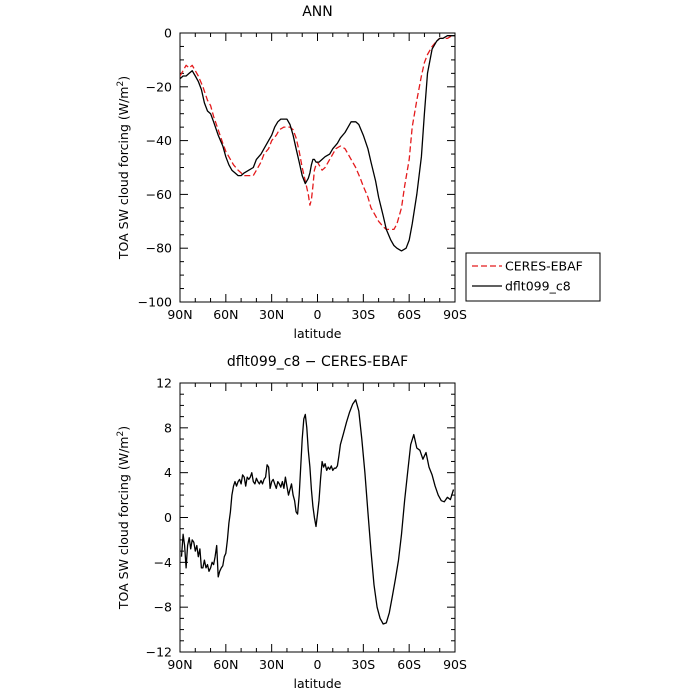 The height and width of the screenshot is (700, 700). What do you see at coordinates (164, 383) in the screenshot?
I see `y-tick-label: 12` at bounding box center [164, 383].